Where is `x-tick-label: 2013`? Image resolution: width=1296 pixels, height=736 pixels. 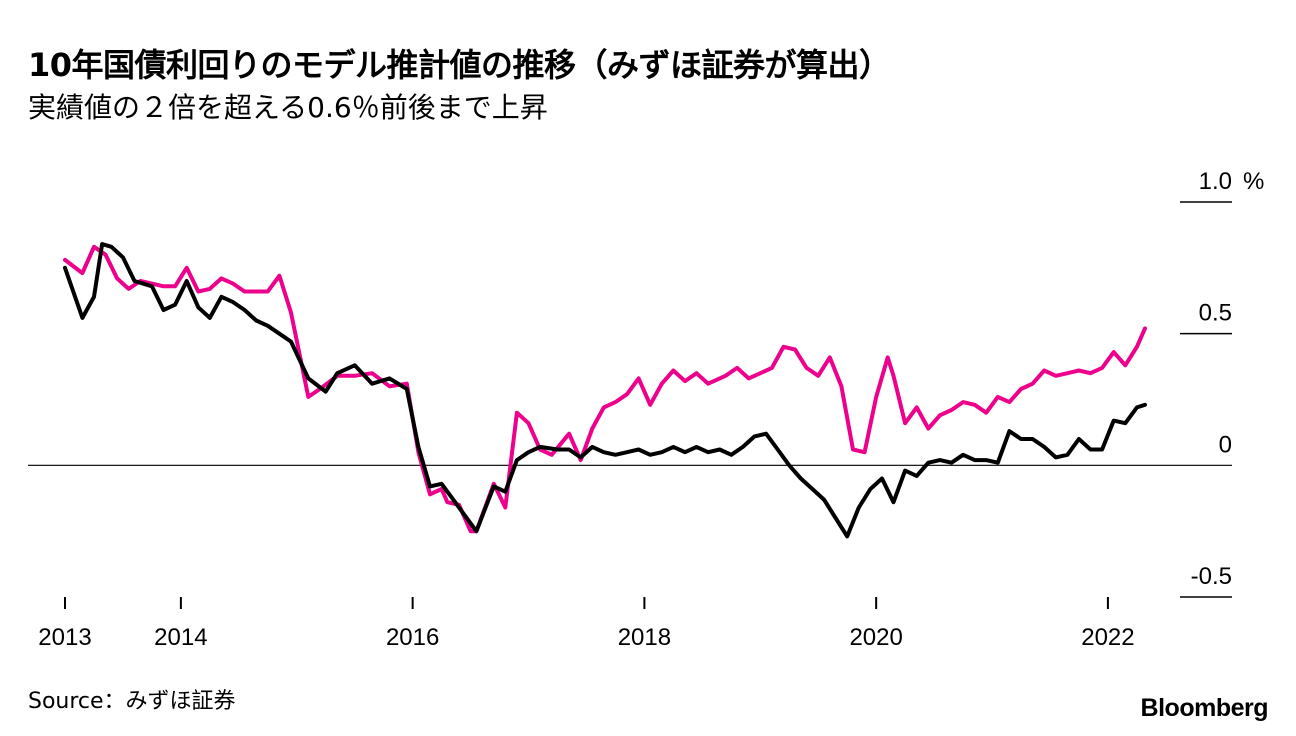
x-tick-label: 2013 is located at coordinates (64, 637).